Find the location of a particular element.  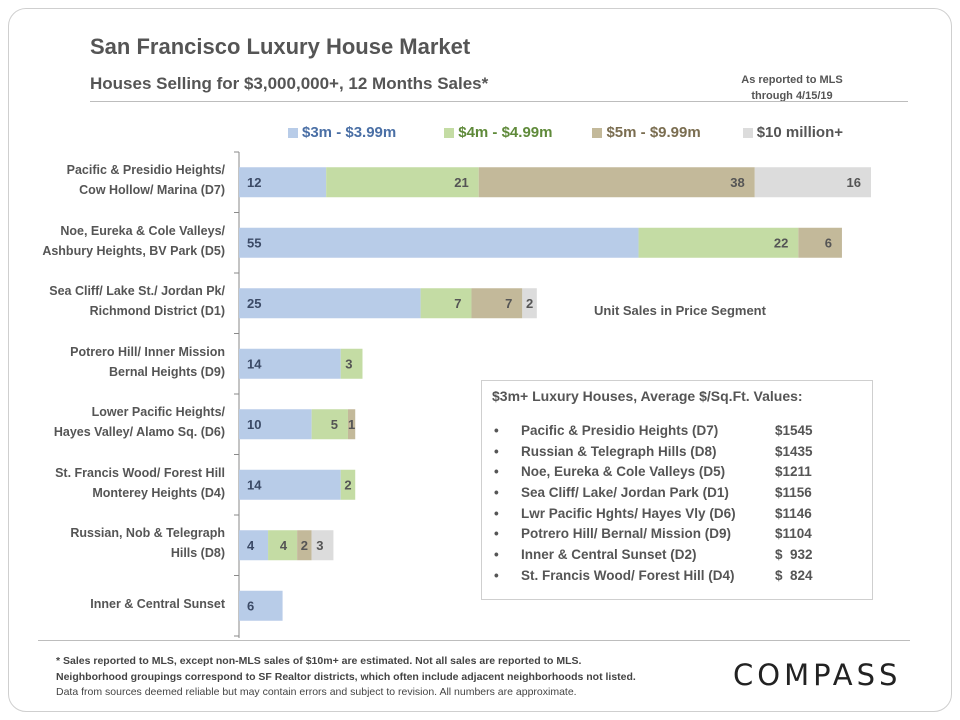

source-note-line1: As reported to MLS is located at coordinates (792, 80).